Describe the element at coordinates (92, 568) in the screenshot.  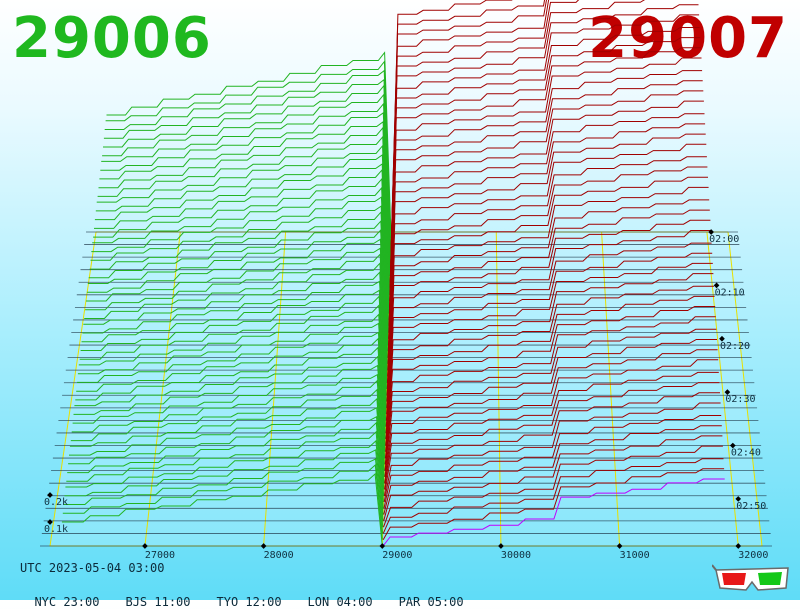
I see `utc-time: UTC 2023-05-04 03:00` at that location.